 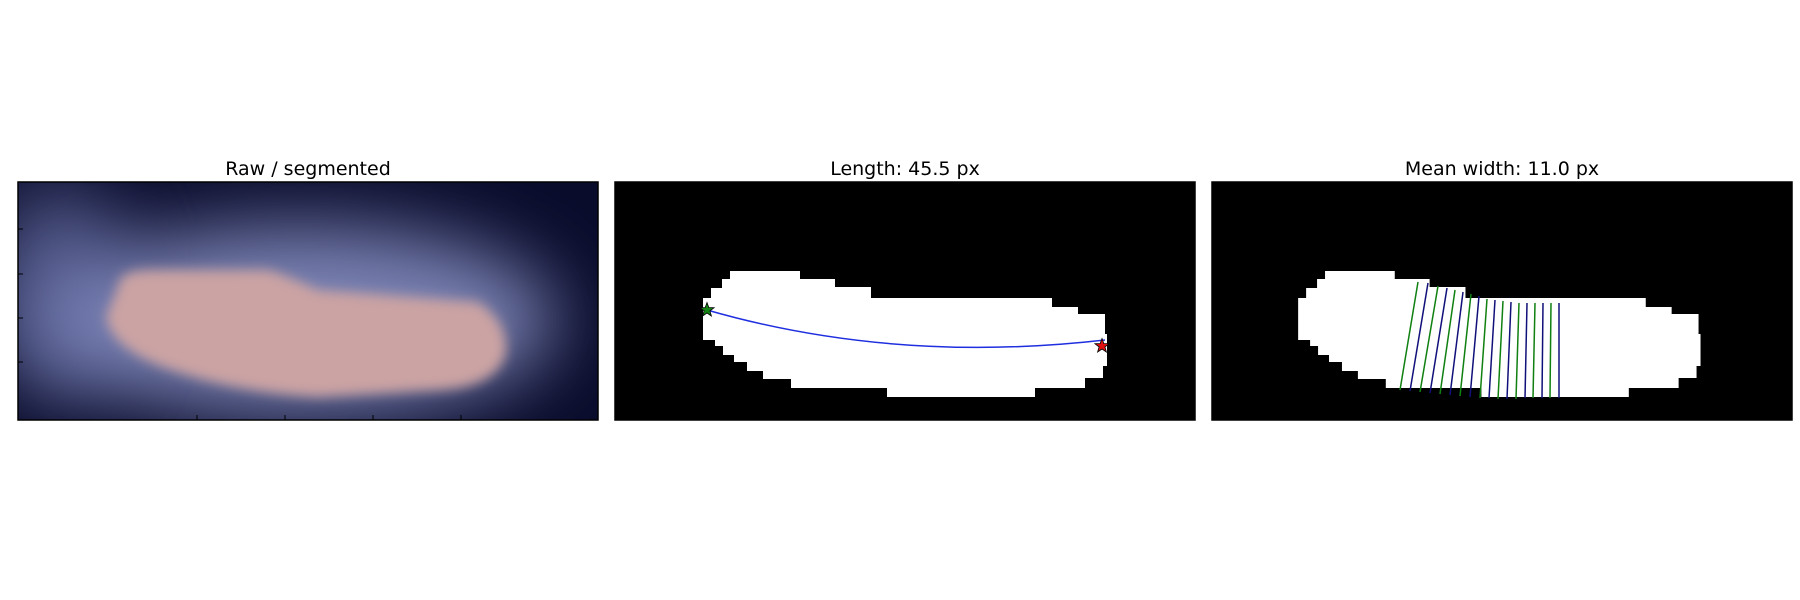 What do you see at coordinates (1502, 169) in the screenshot?
I see `panel-title-width: Mean width: 11.0 px` at bounding box center [1502, 169].